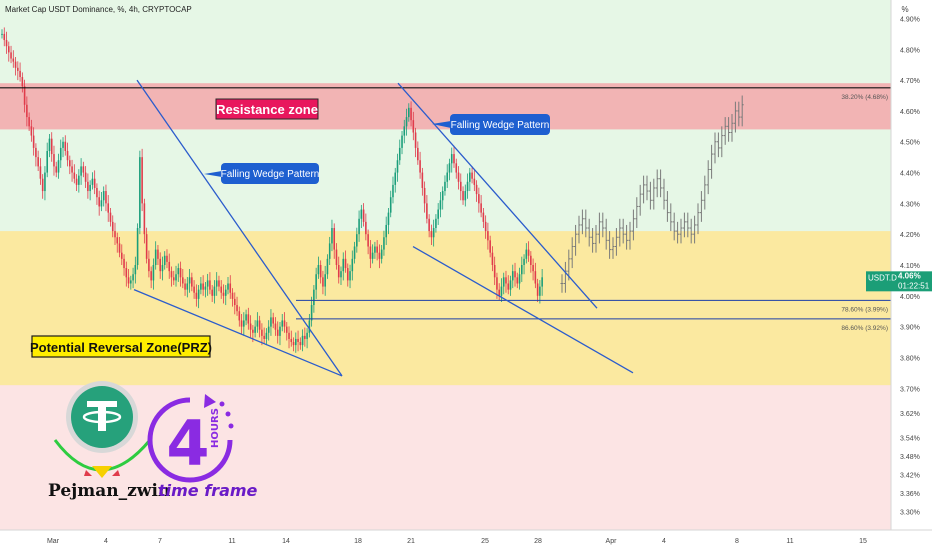 The width and height of the screenshot is (932, 550). I want to click on current-price-tag: USDT.D 4.06% 01:22:51, so click(899, 281).